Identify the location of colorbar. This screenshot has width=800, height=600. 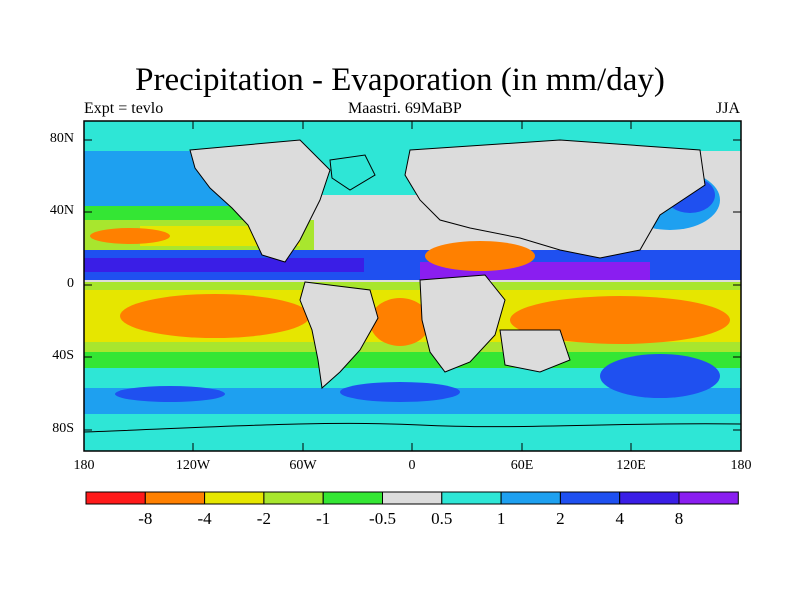
(412, 498).